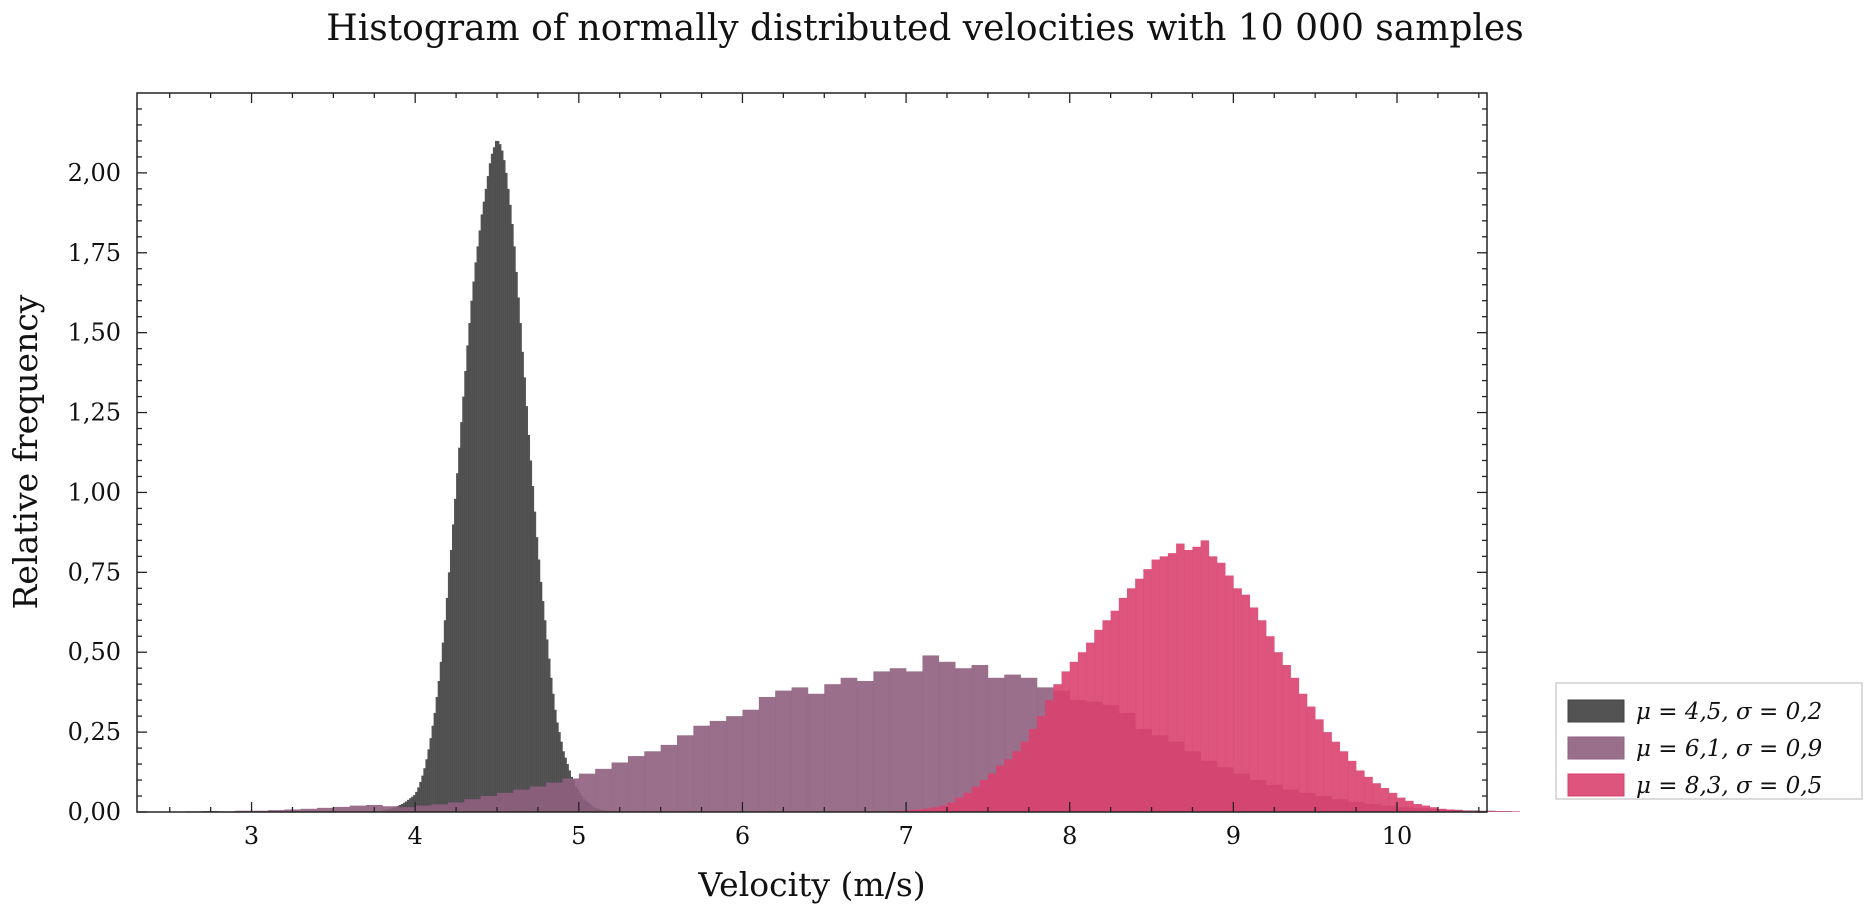 Image resolution: width=1874 pixels, height=918 pixels. Describe the element at coordinates (251, 836) in the screenshot. I see `x-tick-label: 3` at that location.